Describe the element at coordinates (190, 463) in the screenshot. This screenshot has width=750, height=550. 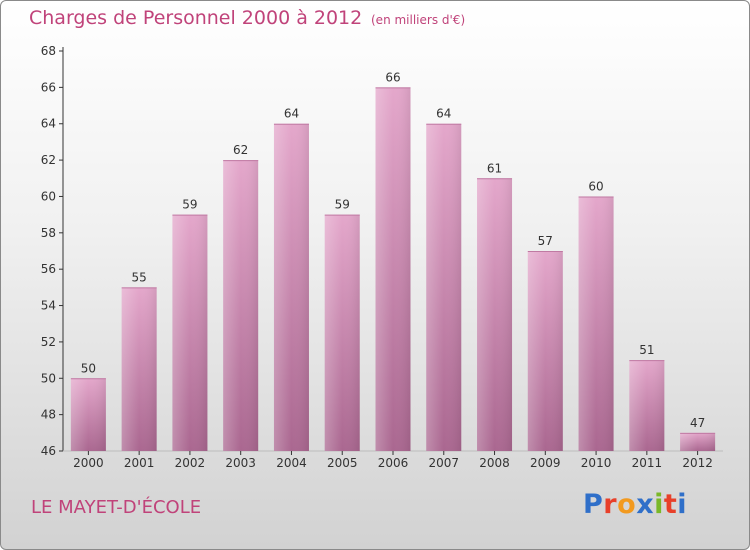
I see `x-tick-label: 2002` at that location.